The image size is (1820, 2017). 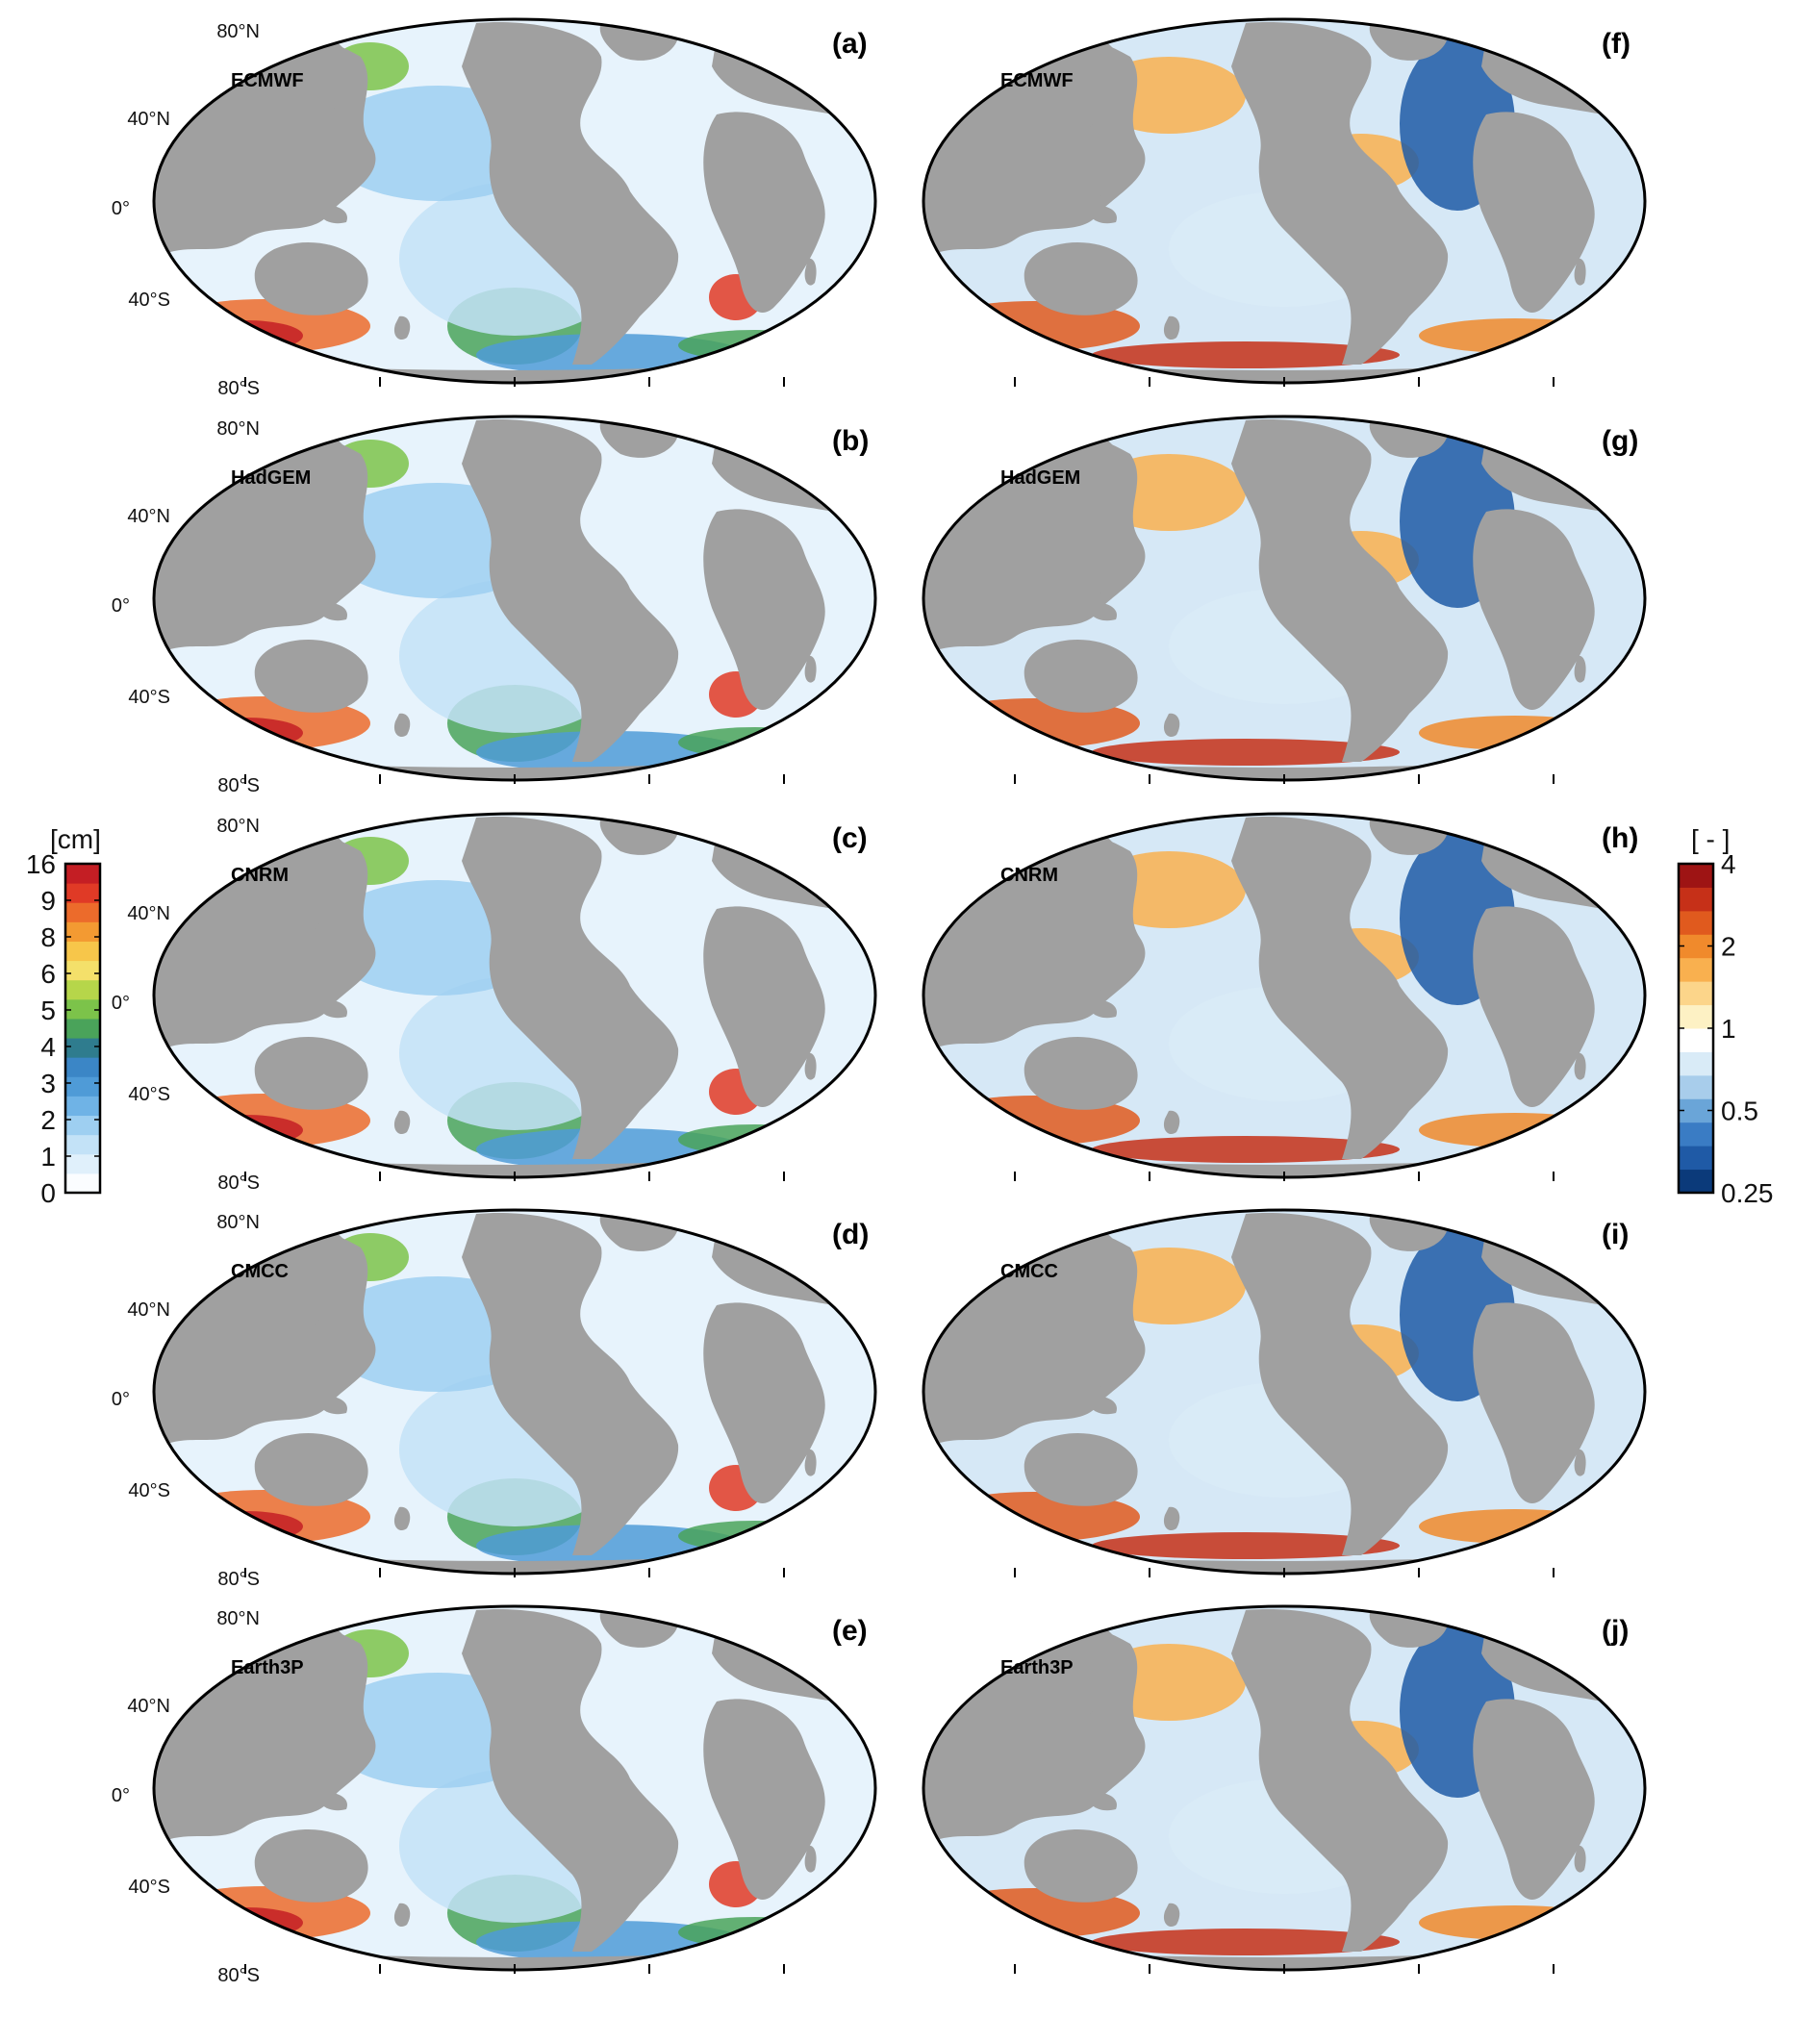 I want to click on colorbar-tick-label: 0, so click(x=48, y=1193).